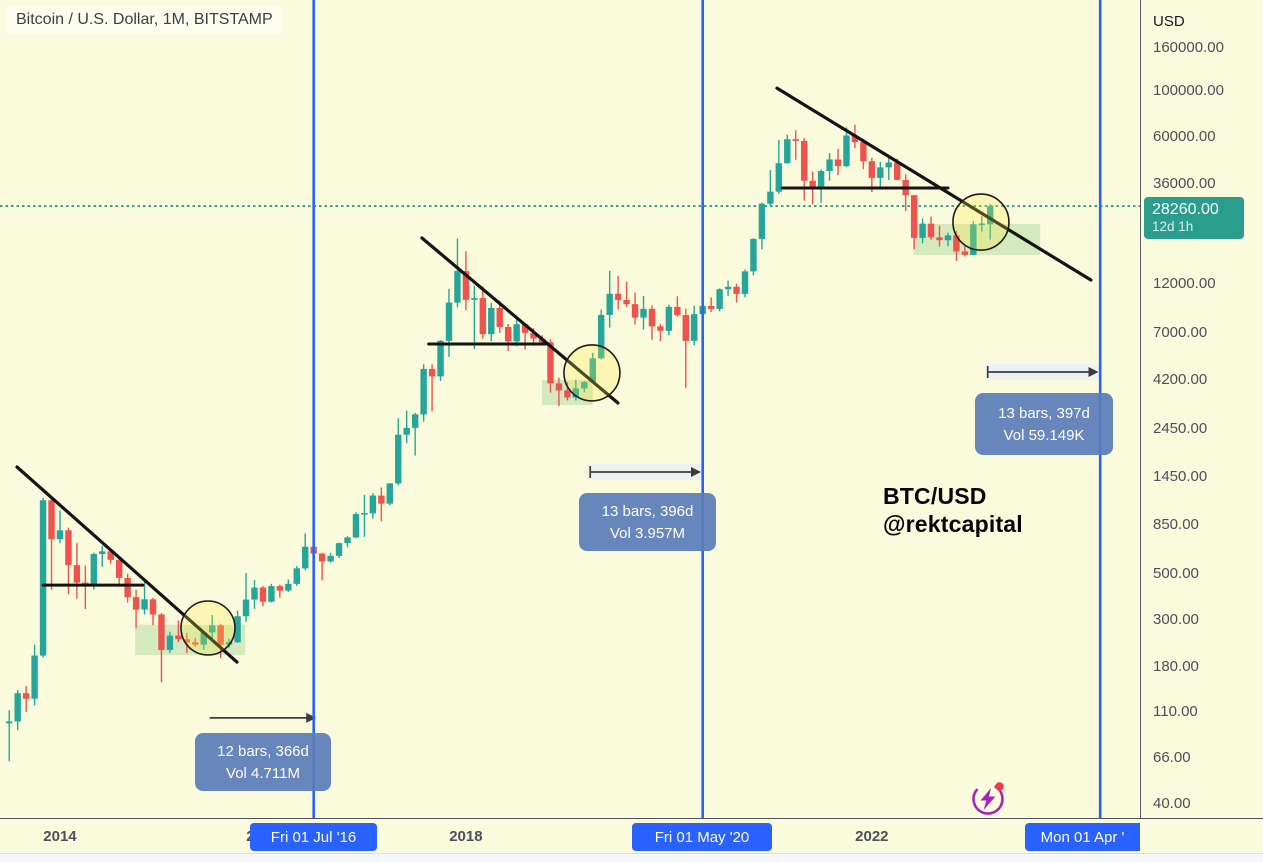 The width and height of the screenshot is (1263, 862). What do you see at coordinates (1180, 379) in the screenshot?
I see `price-tick-label: 4200.00` at bounding box center [1180, 379].